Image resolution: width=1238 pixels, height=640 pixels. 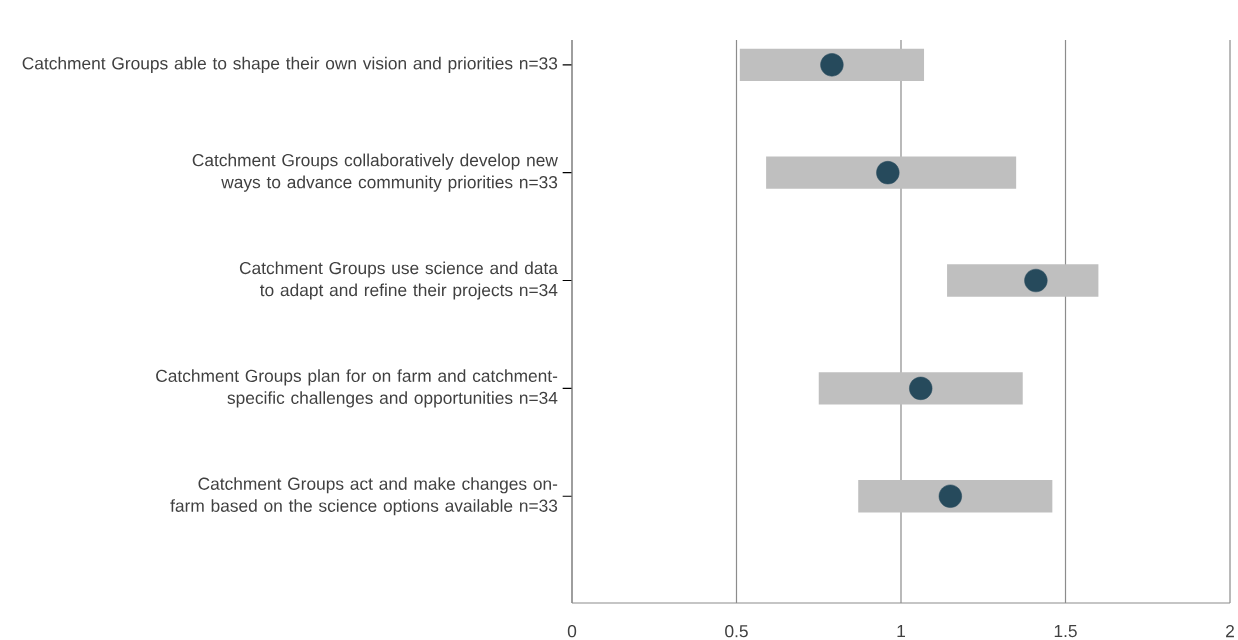 I want to click on y-tick-label: Catchment Groups plan for on farm and catchment-specific challenges and opportunities n=34, so click(x=357, y=388).